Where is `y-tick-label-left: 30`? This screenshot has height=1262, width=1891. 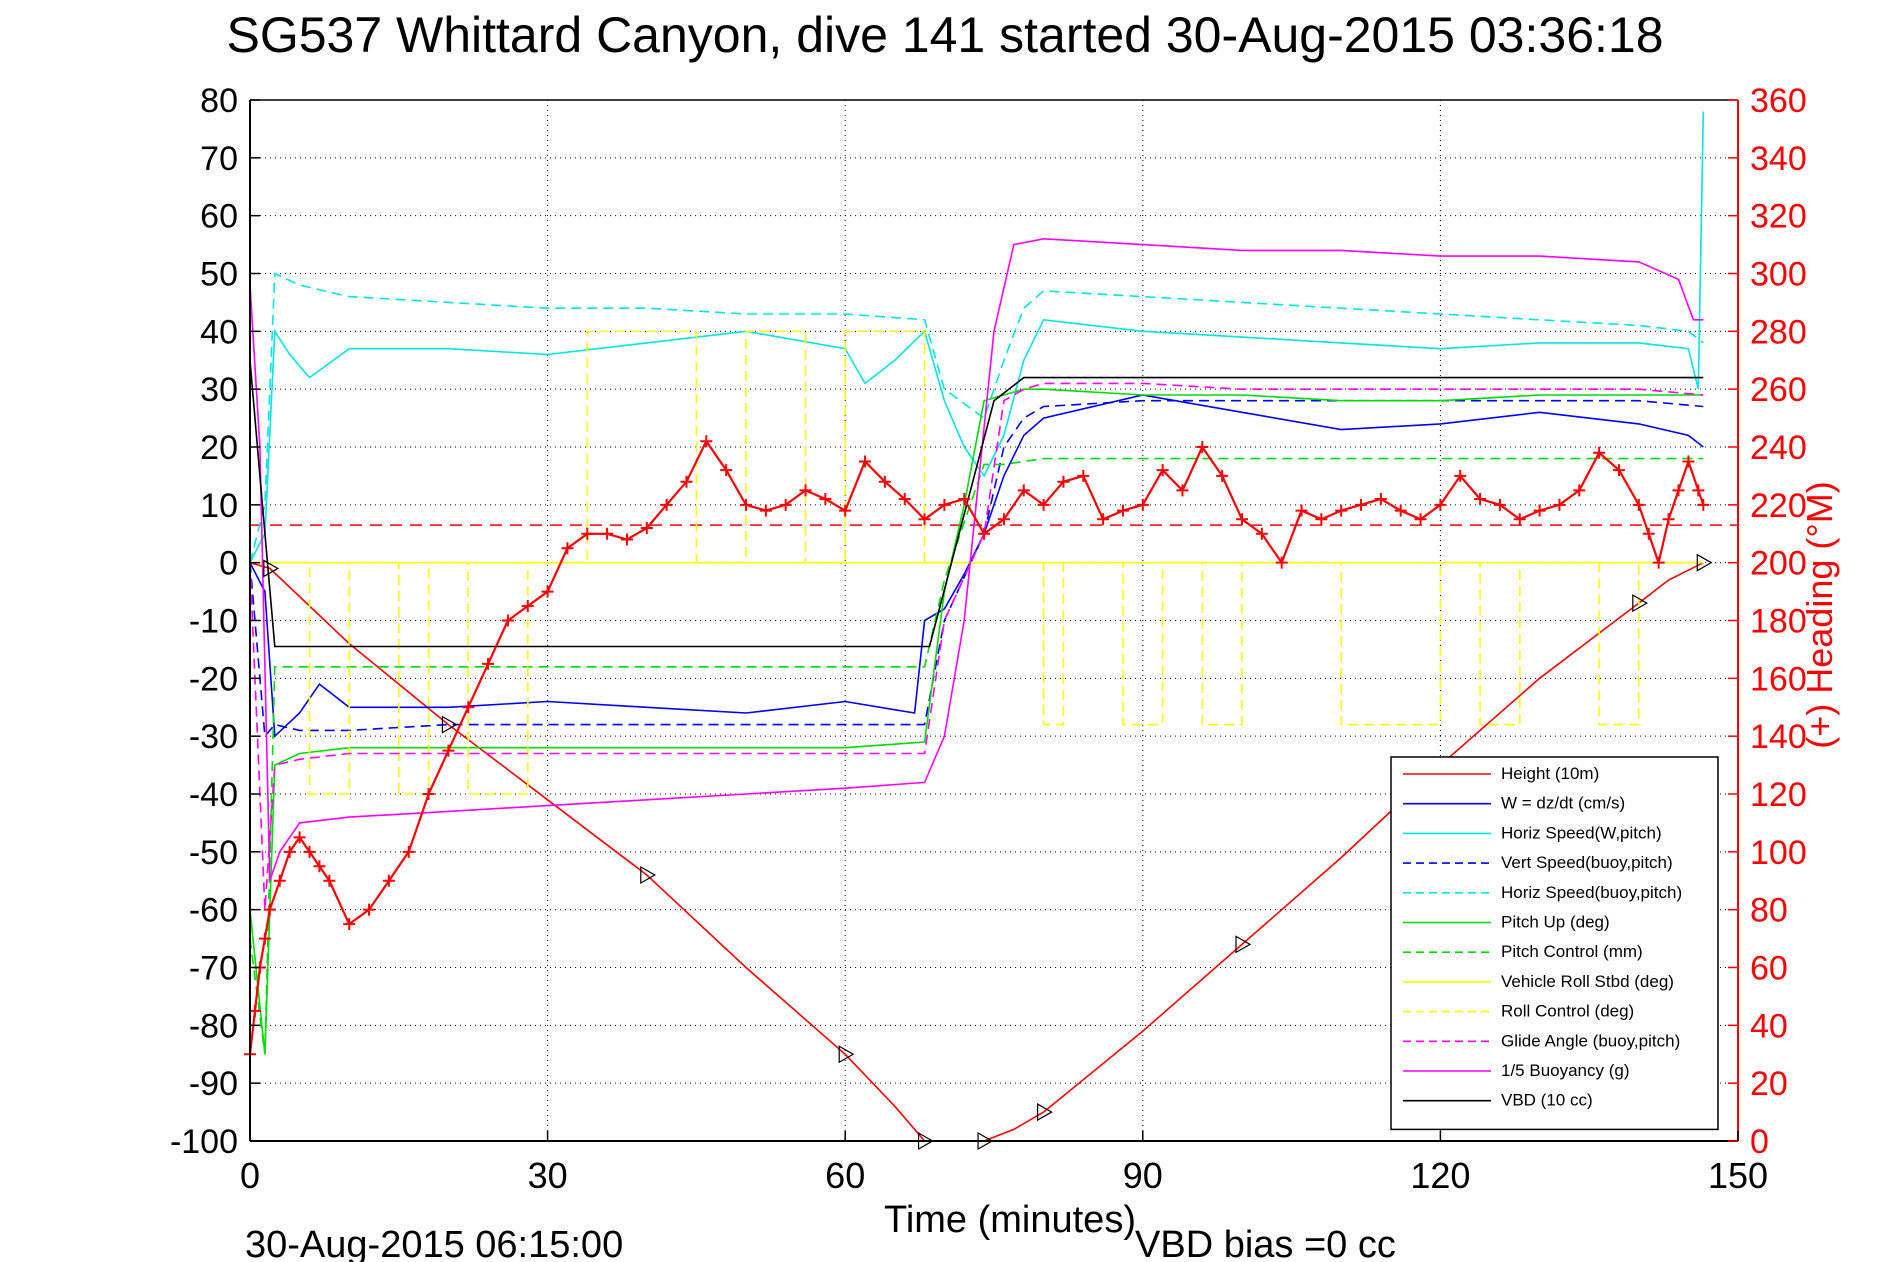 y-tick-label-left: 30 is located at coordinates (219, 390).